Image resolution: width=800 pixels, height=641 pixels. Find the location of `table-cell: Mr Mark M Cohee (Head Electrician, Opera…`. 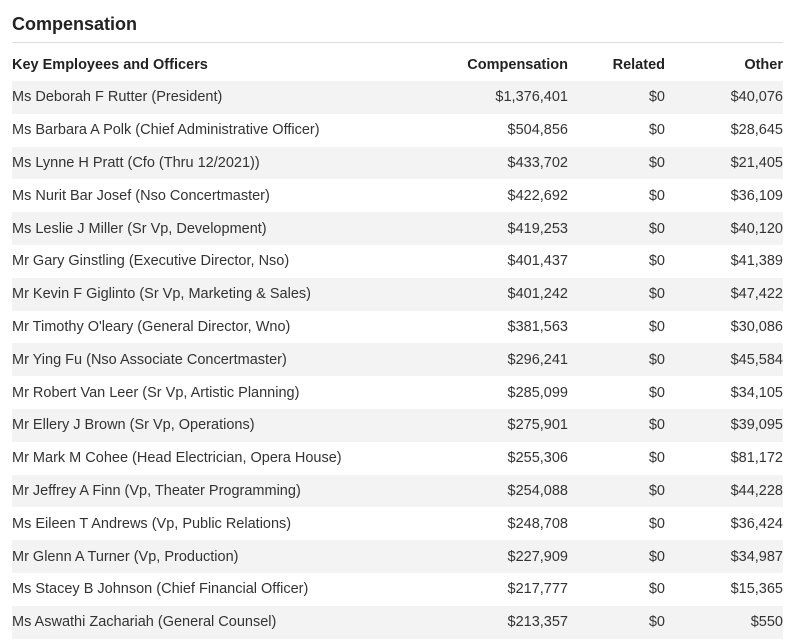

table-cell: Mr Mark M Cohee (Head Electrician, Opera… is located at coordinates (177, 458).